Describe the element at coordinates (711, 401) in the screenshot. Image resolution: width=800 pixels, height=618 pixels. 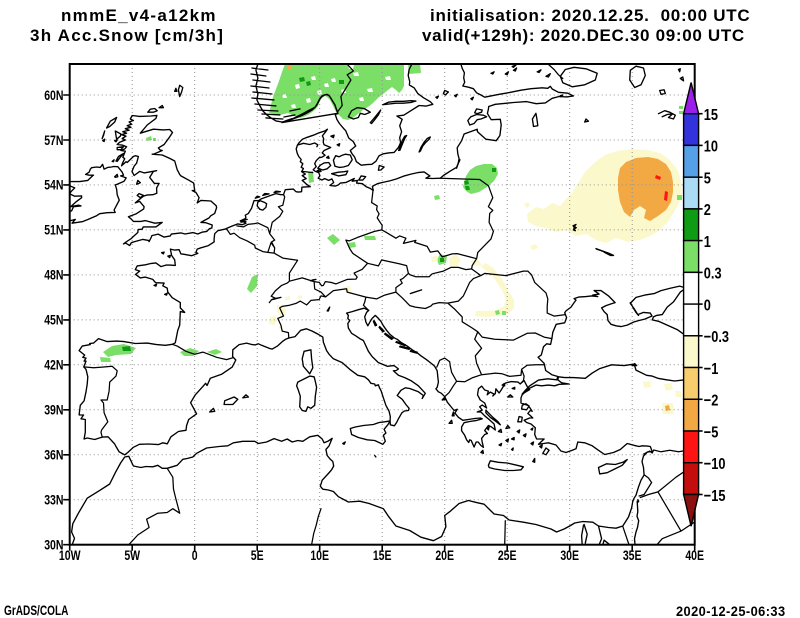
I see `svg-text: −2` at that location.